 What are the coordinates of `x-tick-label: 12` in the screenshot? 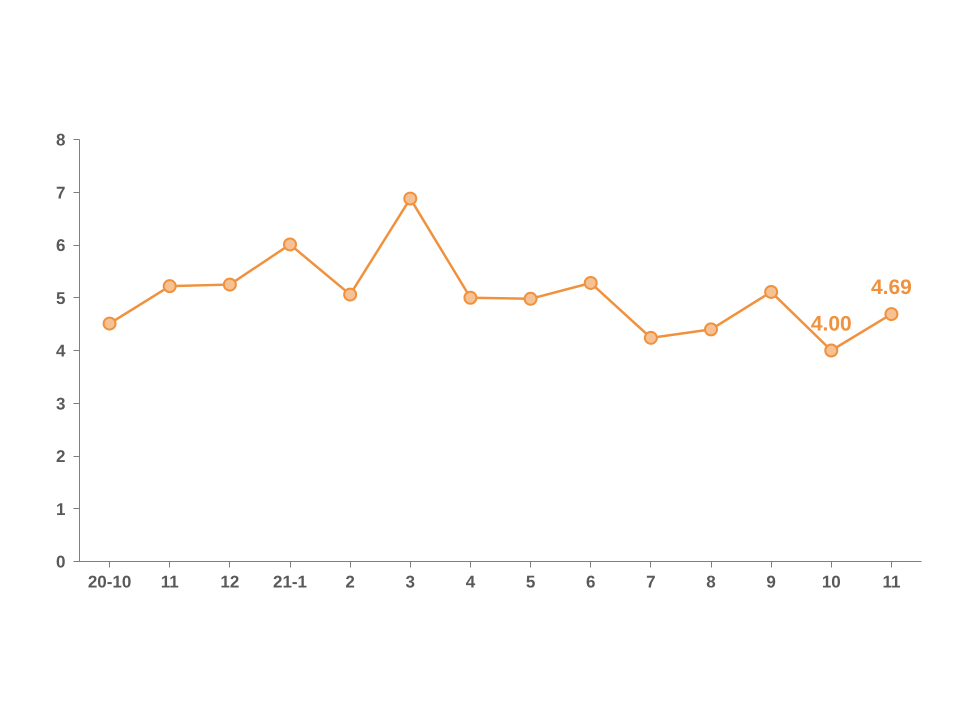 It's located at (230, 582).